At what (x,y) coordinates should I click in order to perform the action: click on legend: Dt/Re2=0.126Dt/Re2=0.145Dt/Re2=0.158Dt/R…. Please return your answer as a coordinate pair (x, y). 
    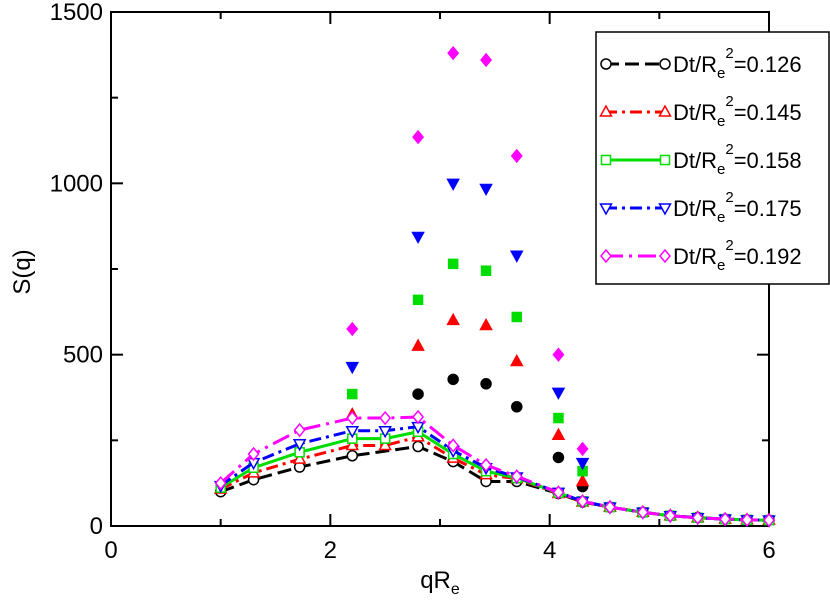
    Looking at the image, I should click on (712, 158).